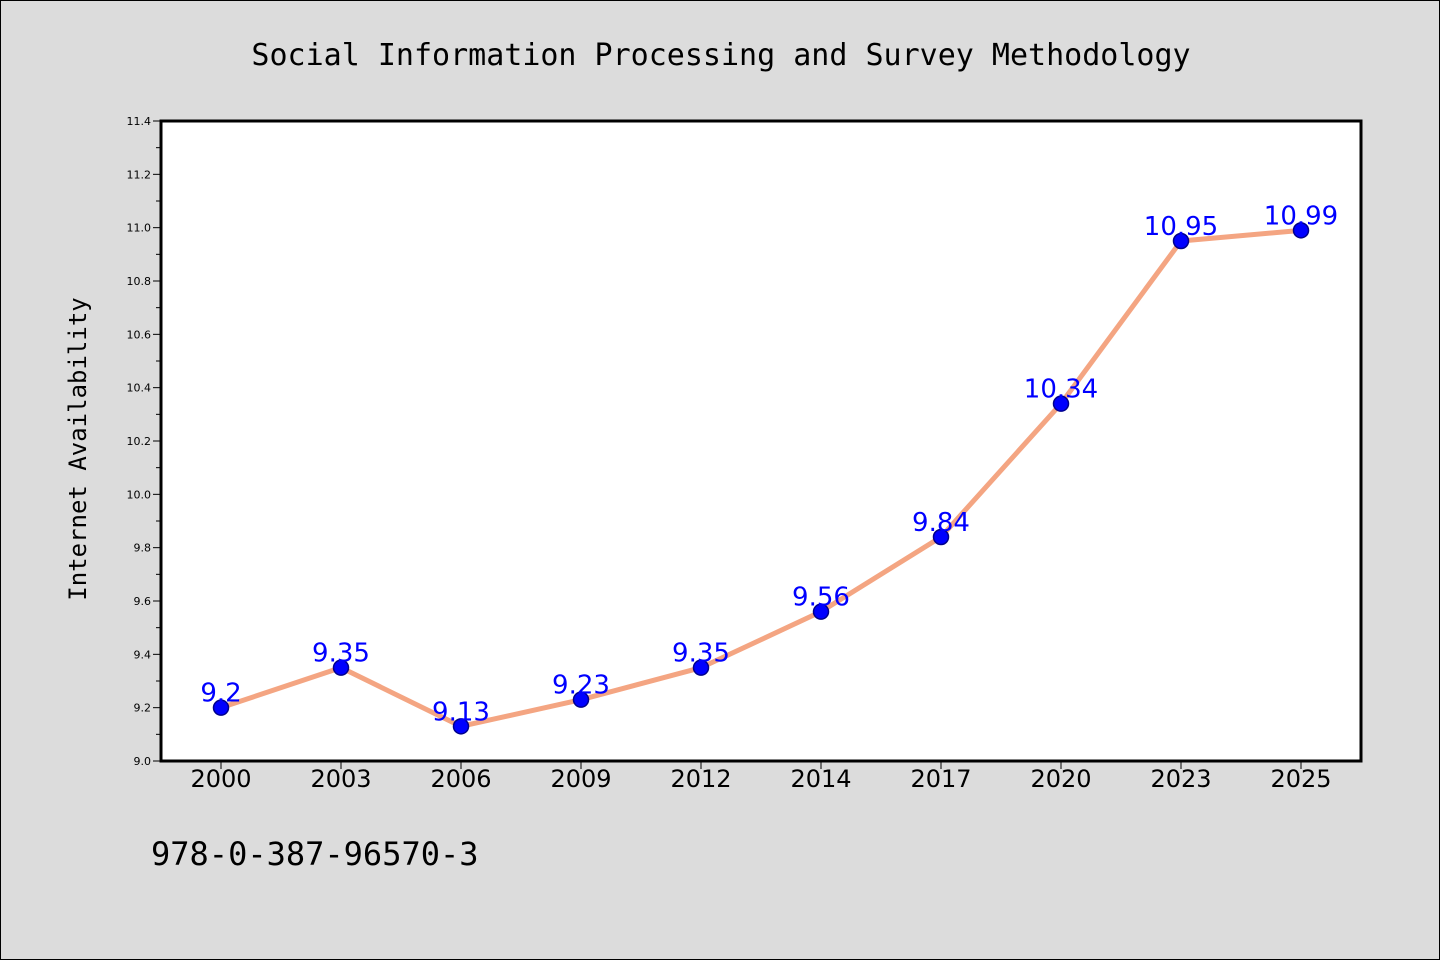 The width and height of the screenshot is (1440, 960). What do you see at coordinates (581, 686) in the screenshot?
I see `data-label: 9.23` at bounding box center [581, 686].